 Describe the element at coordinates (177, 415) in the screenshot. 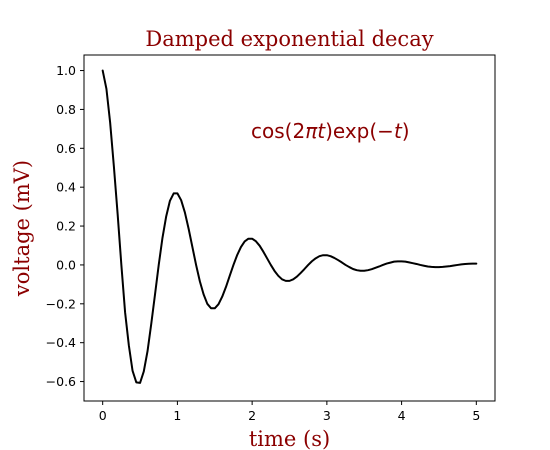

I see `x-tick-label: 1` at that location.